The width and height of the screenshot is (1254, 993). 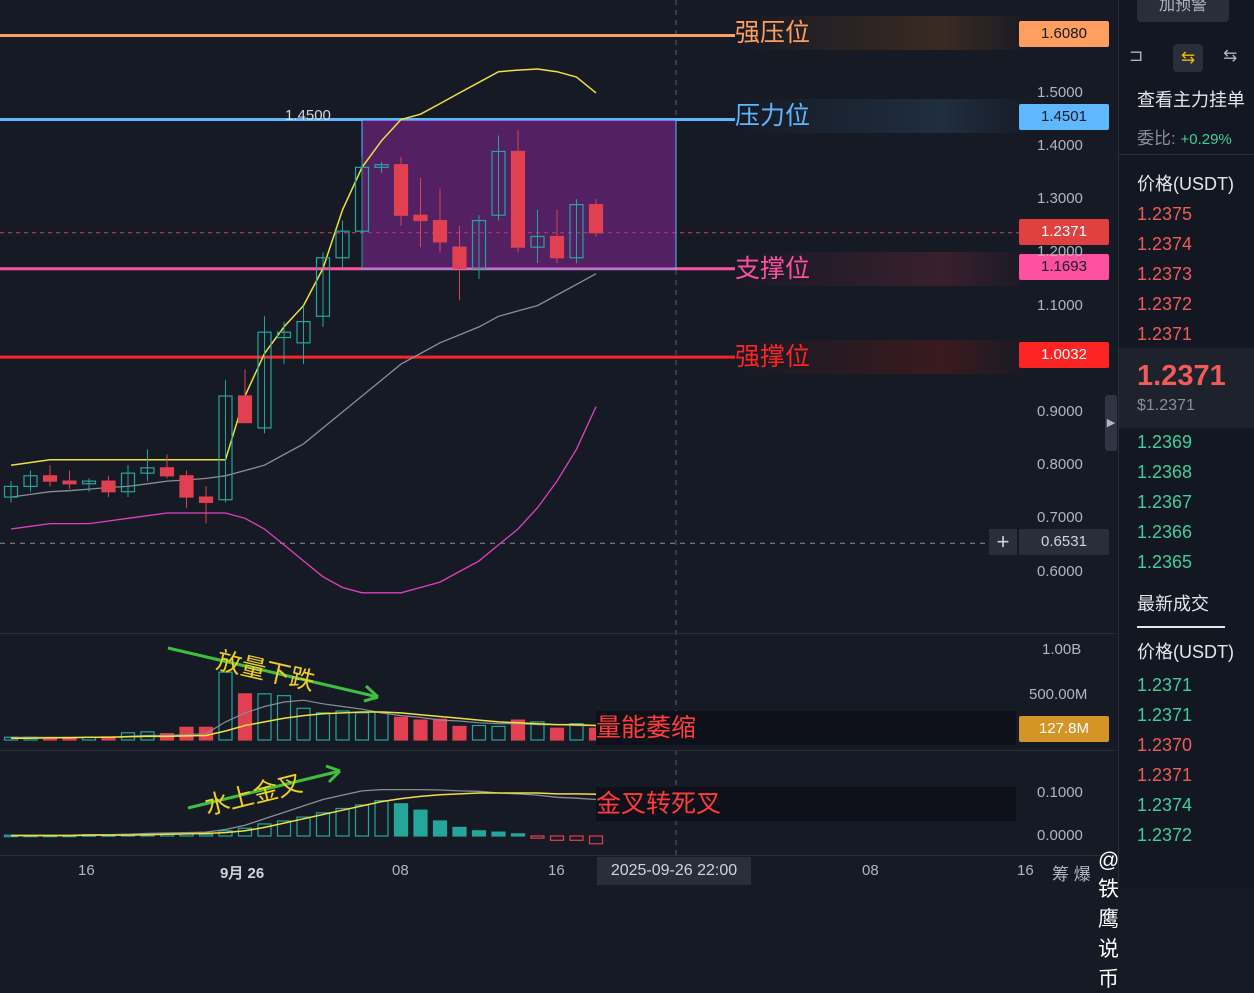 I want to click on price-tick-label: 1.2000, so click(x=1060, y=252).